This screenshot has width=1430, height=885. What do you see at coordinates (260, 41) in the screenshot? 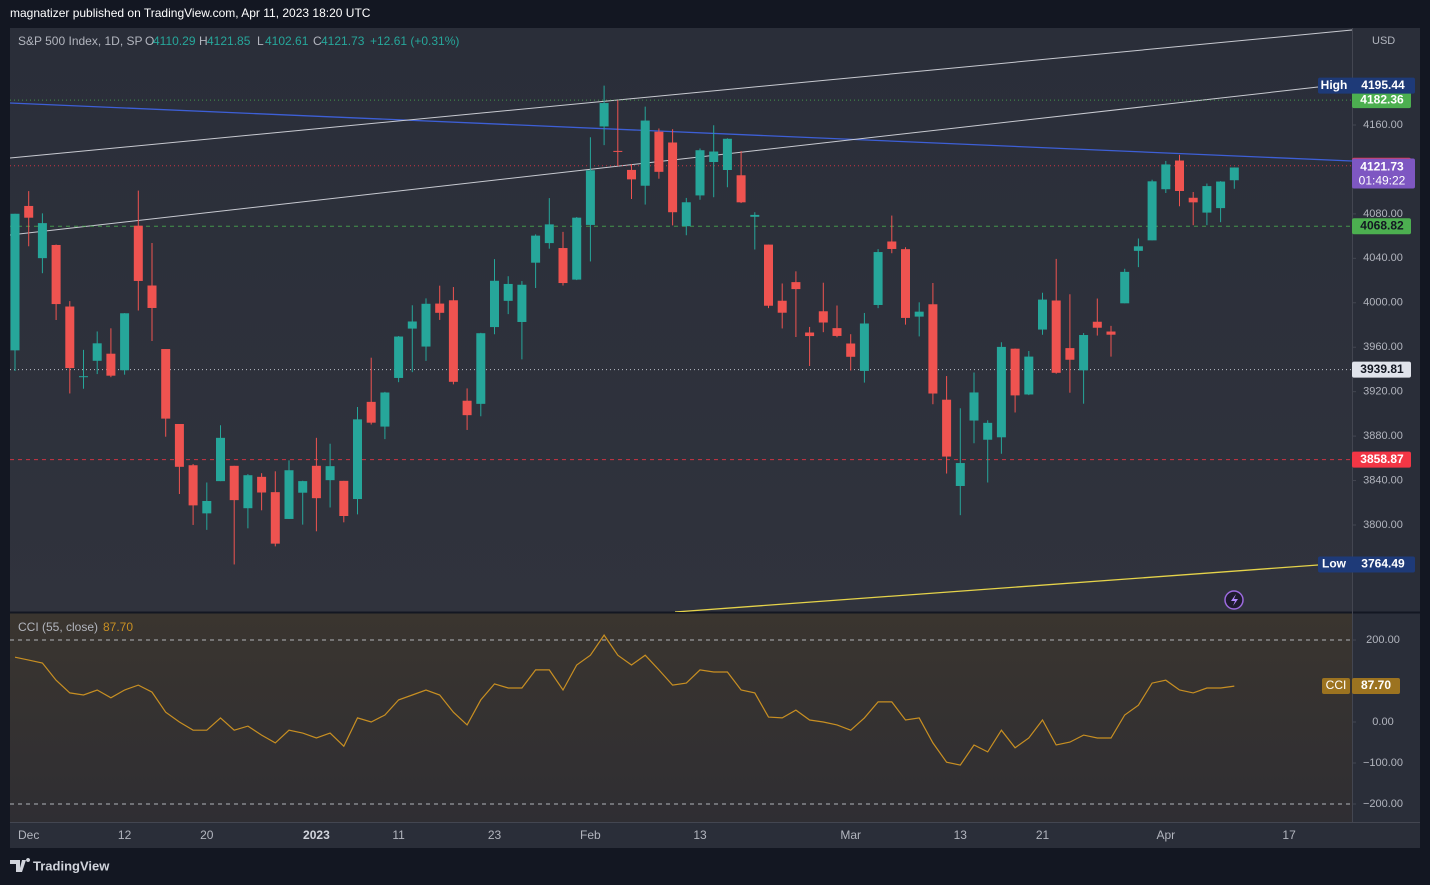
I see `ohlc-label: L` at bounding box center [260, 41].